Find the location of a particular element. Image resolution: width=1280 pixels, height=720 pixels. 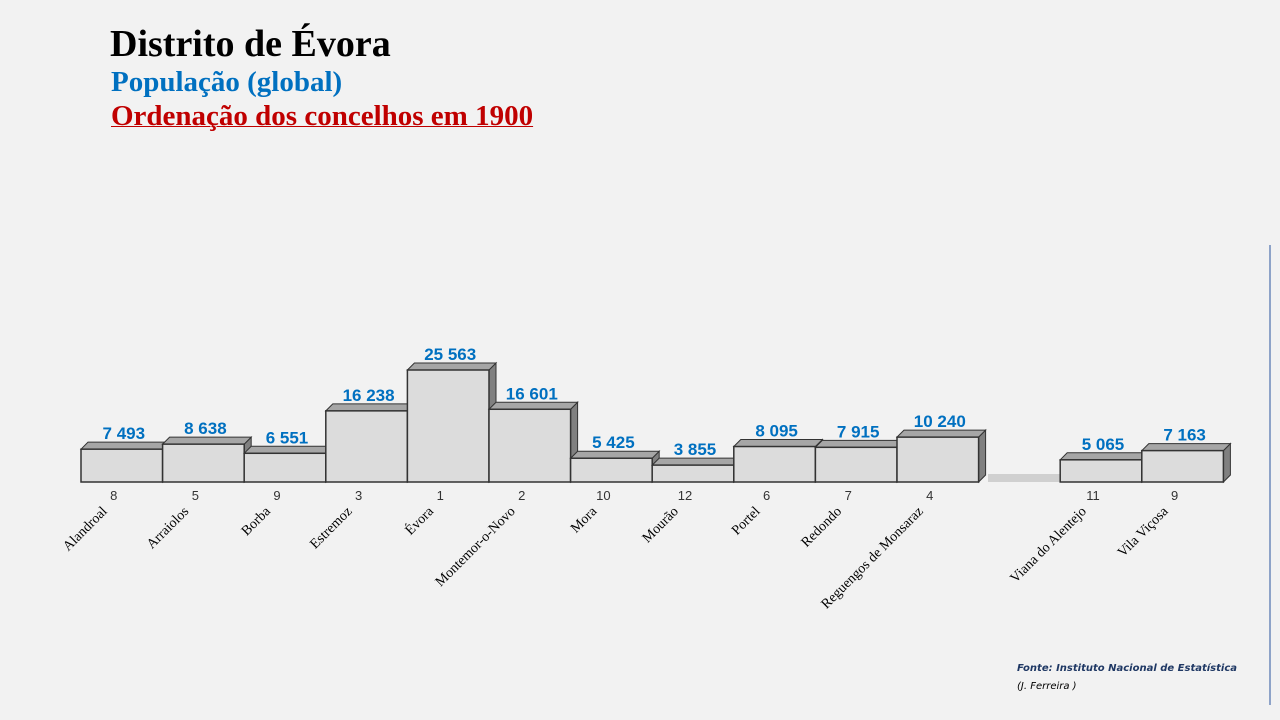

value-label: 6 551 is located at coordinates (287, 437).